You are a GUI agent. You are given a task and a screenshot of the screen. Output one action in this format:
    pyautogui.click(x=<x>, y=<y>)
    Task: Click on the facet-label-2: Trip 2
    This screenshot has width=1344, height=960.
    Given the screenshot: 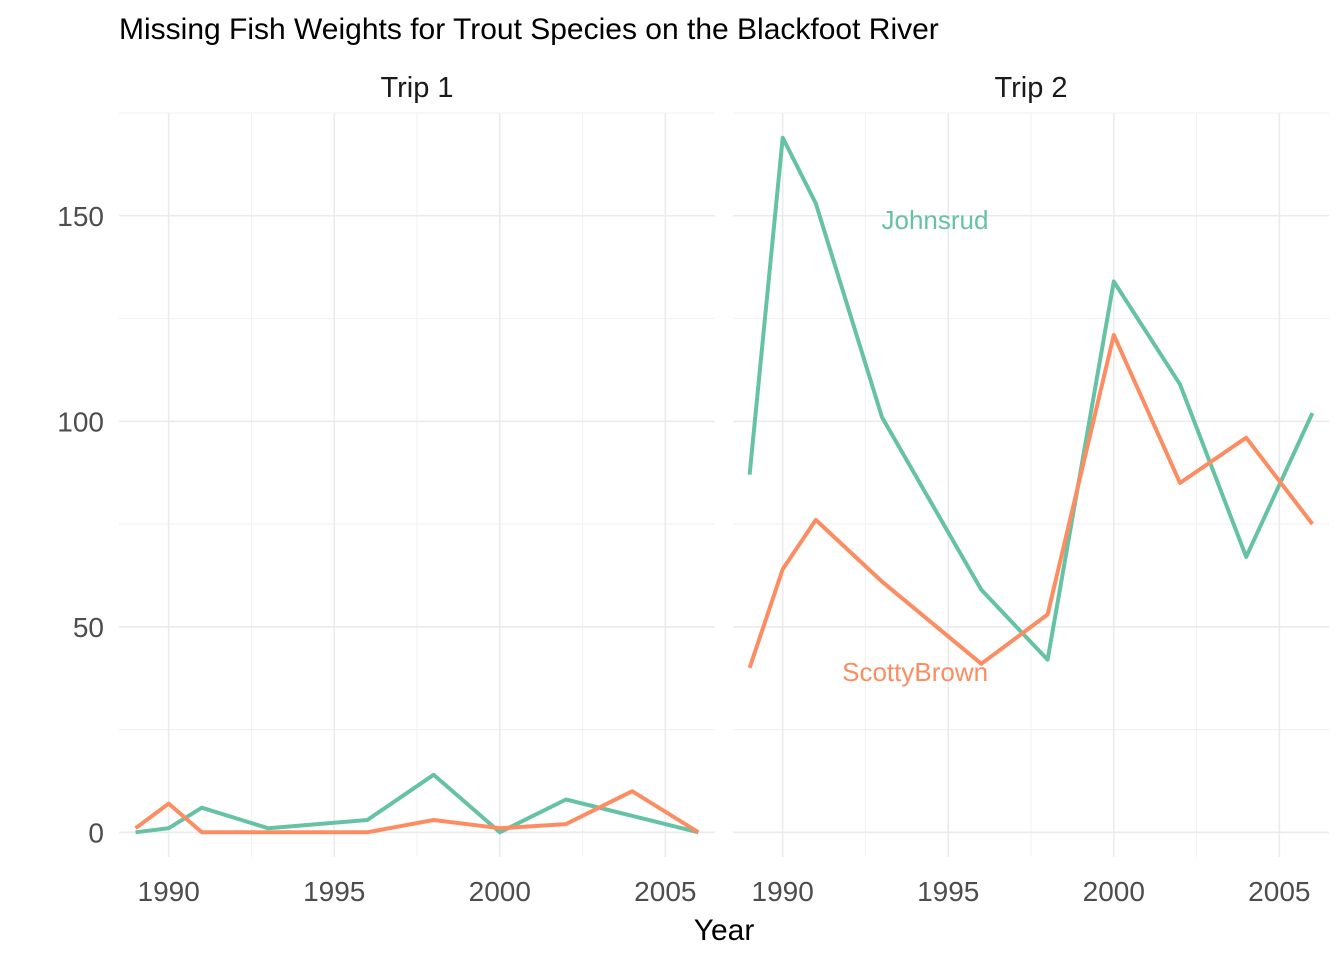 What is the action you would take?
    pyautogui.click(x=1030, y=88)
    